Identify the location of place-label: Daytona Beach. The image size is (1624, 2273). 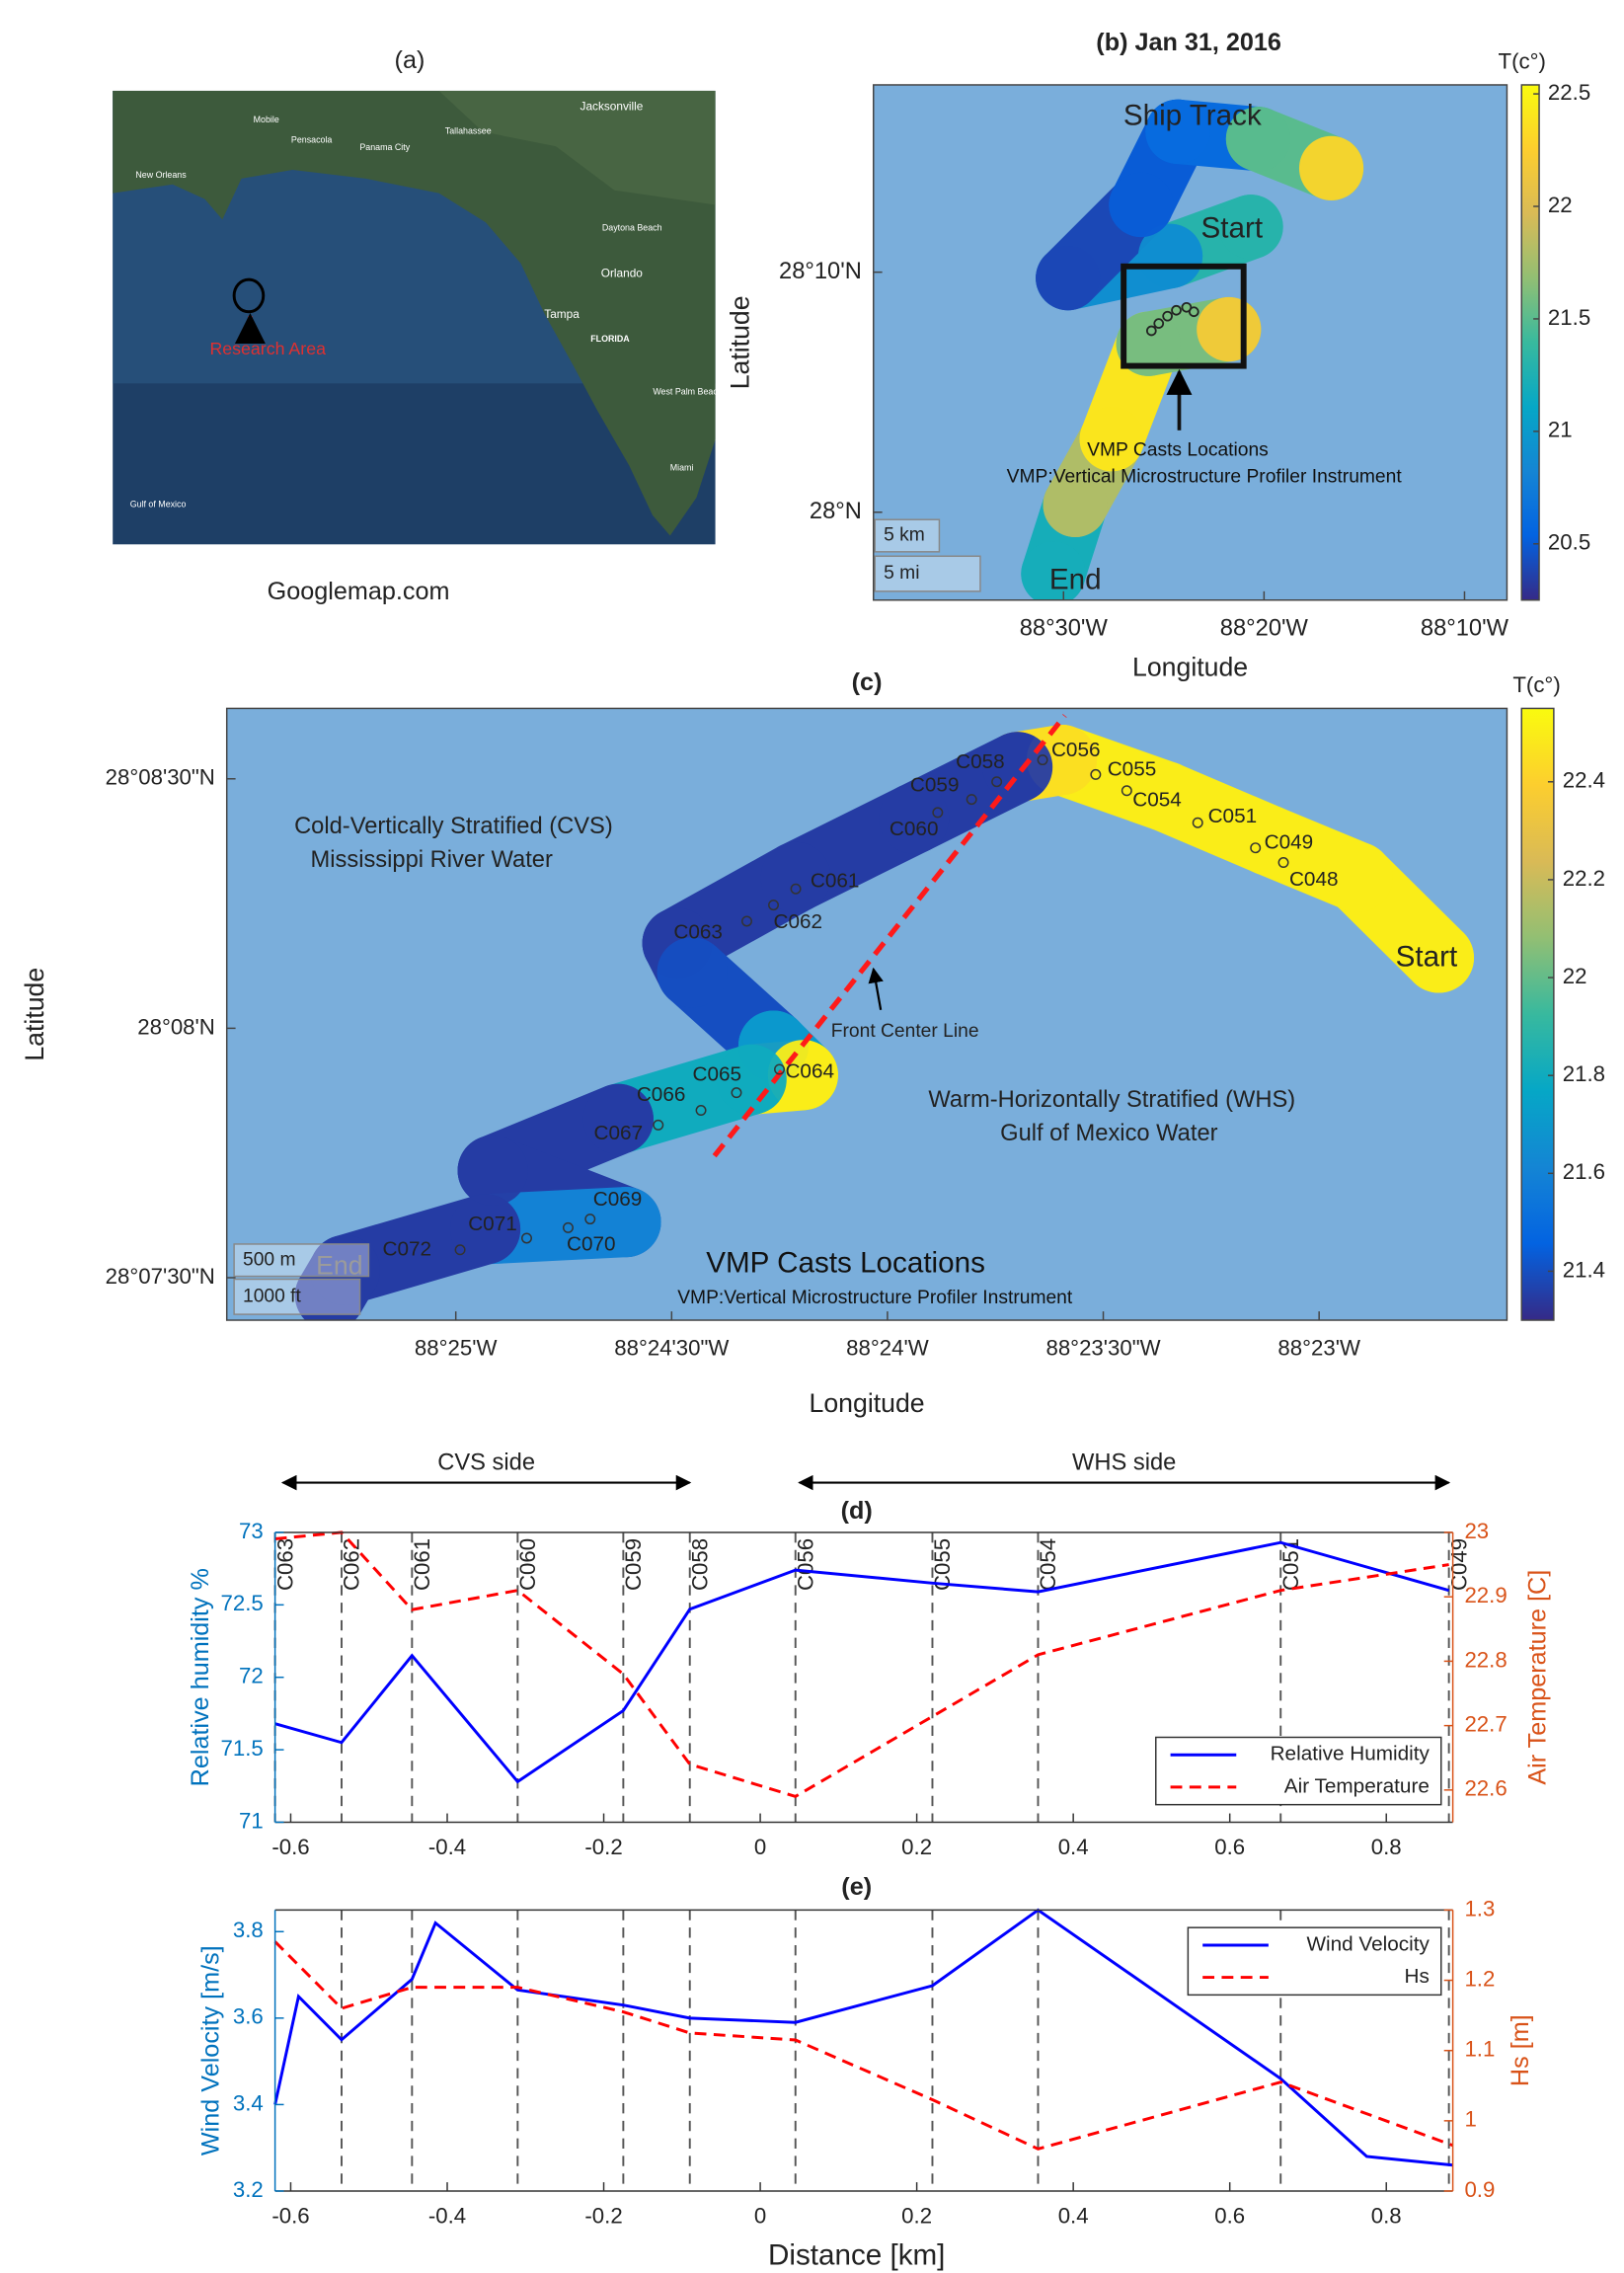
(632, 228).